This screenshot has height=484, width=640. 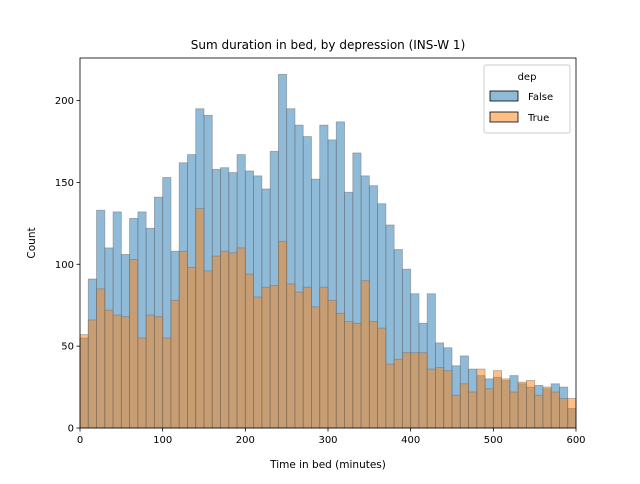 What do you see at coordinates (504, 96) in the screenshot?
I see `legend-swatch-false` at bounding box center [504, 96].